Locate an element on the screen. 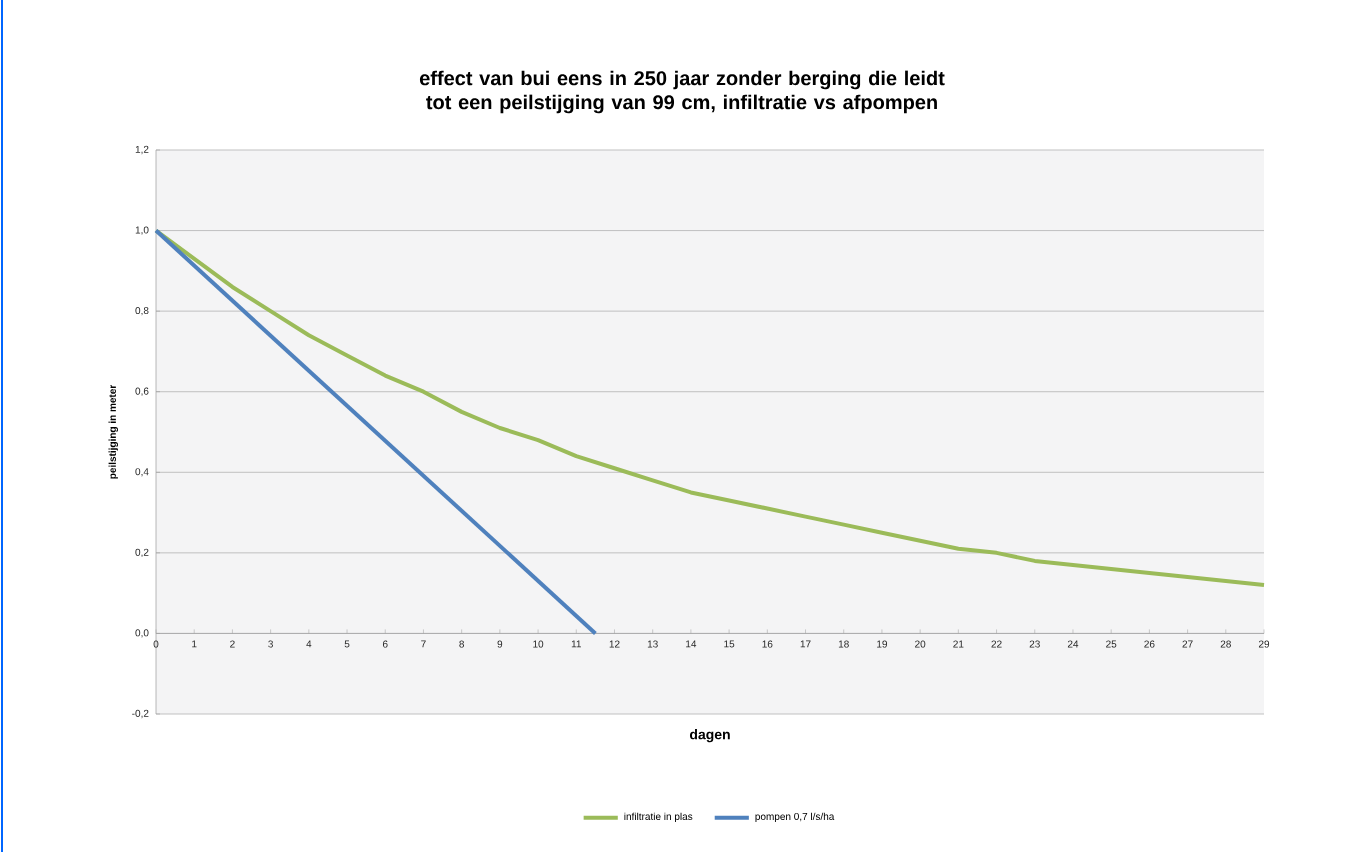 The height and width of the screenshot is (852, 1366). chart-title: effect van bui eens in 250 jaar zonder berging die leidt tot een peilstijging van 99 cm, infiltratie vs afpompen is located at coordinates (682, 92).